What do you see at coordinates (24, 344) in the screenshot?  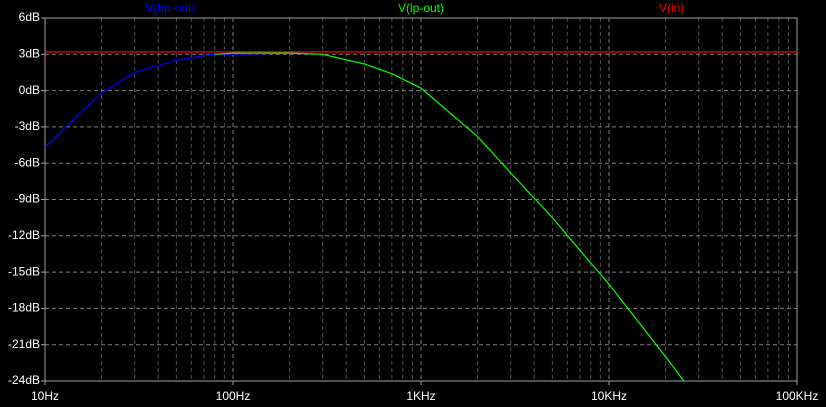 I see `y-tick-label: -21dB` at bounding box center [24, 344].